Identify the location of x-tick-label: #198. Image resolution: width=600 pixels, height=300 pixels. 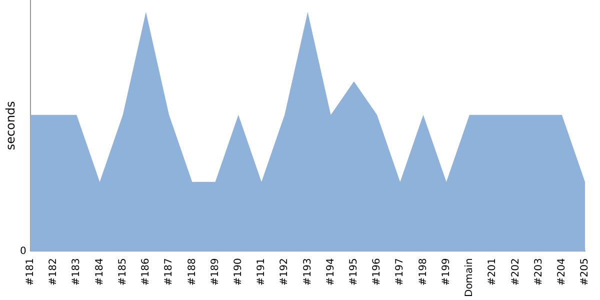
(423, 272).